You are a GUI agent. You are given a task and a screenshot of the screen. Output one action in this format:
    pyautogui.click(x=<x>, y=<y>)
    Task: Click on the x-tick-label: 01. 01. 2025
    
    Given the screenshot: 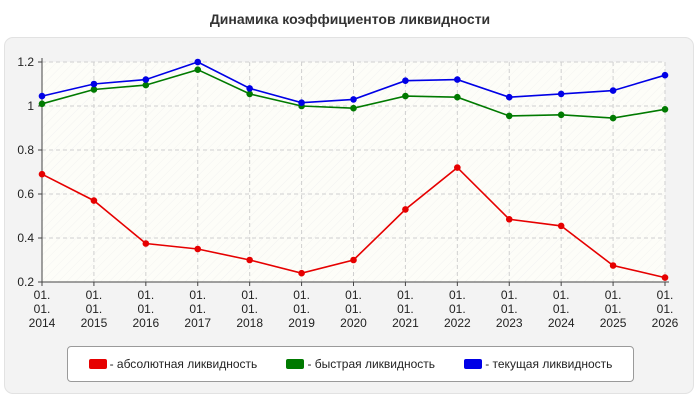 What is the action you would take?
    pyautogui.click(x=613, y=309)
    